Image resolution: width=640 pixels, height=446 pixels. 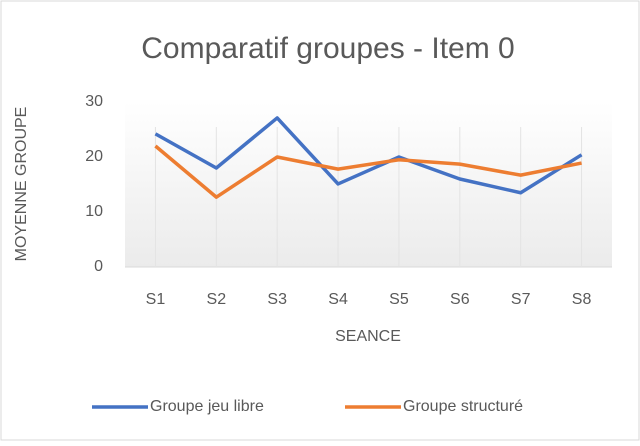 I want to click on x-tick-label: S3, so click(x=277, y=299).